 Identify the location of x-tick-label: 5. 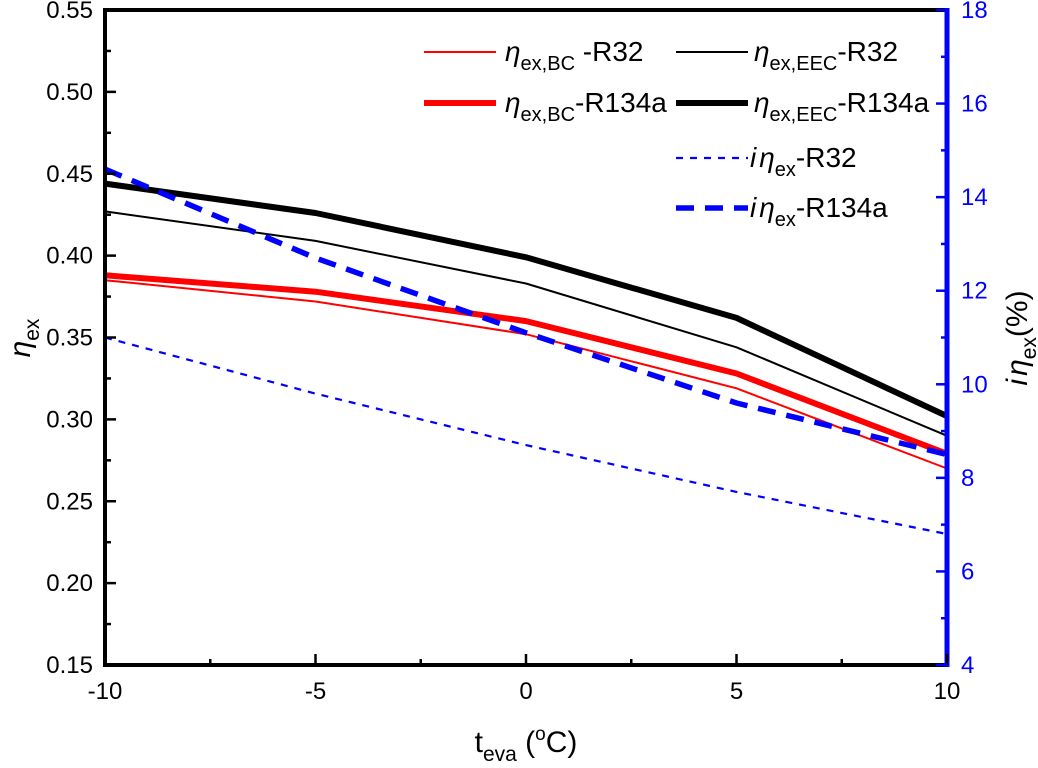
(736, 691).